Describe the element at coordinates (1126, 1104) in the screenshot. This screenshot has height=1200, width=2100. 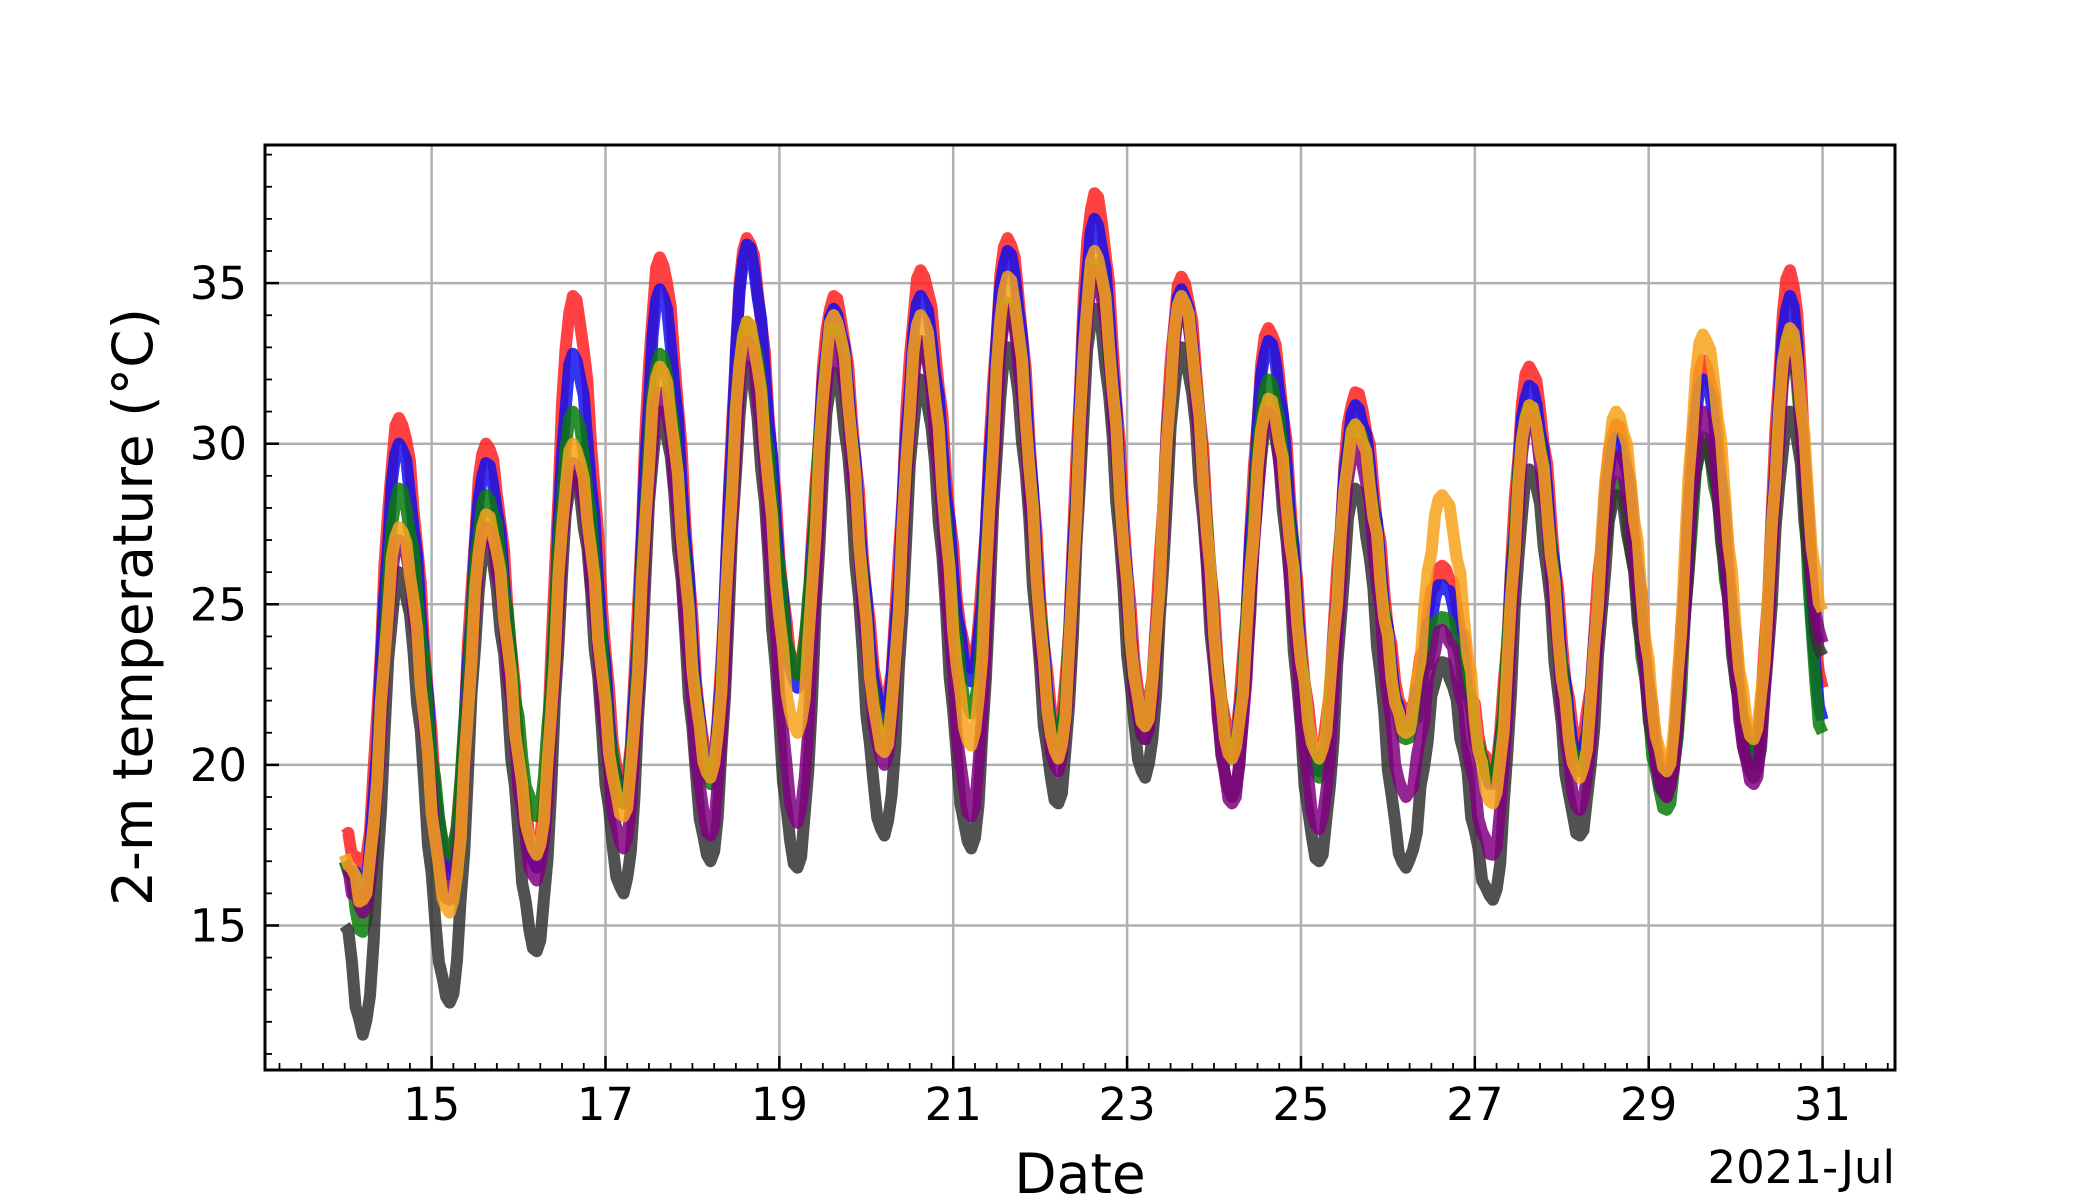
I see `x-tick-label: 23` at that location.